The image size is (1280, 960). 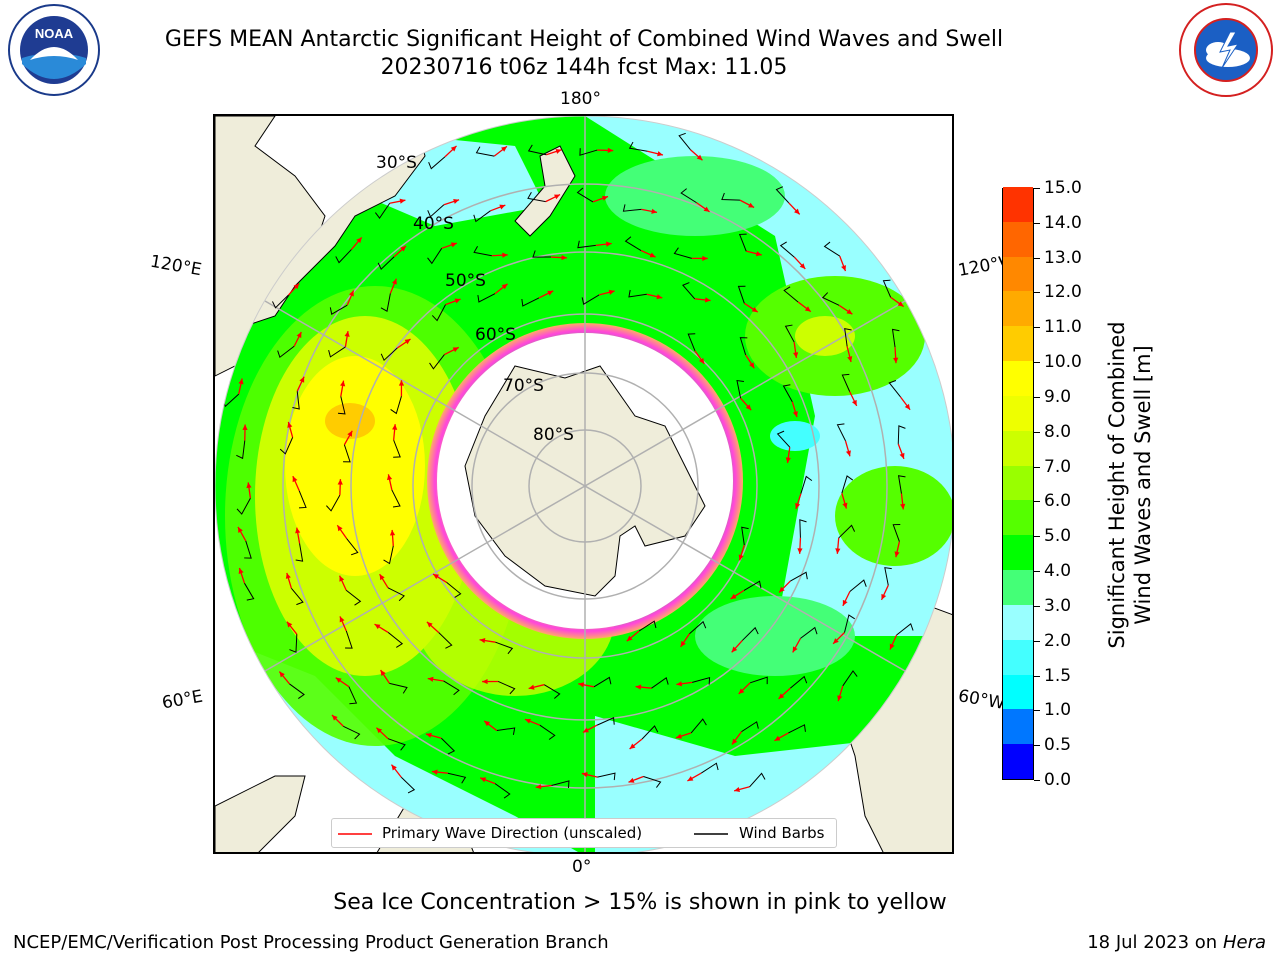 What do you see at coordinates (512, 833) in the screenshot?
I see `legend-primary-wave: Primary Wave Direction (unscaled)` at bounding box center [512, 833].